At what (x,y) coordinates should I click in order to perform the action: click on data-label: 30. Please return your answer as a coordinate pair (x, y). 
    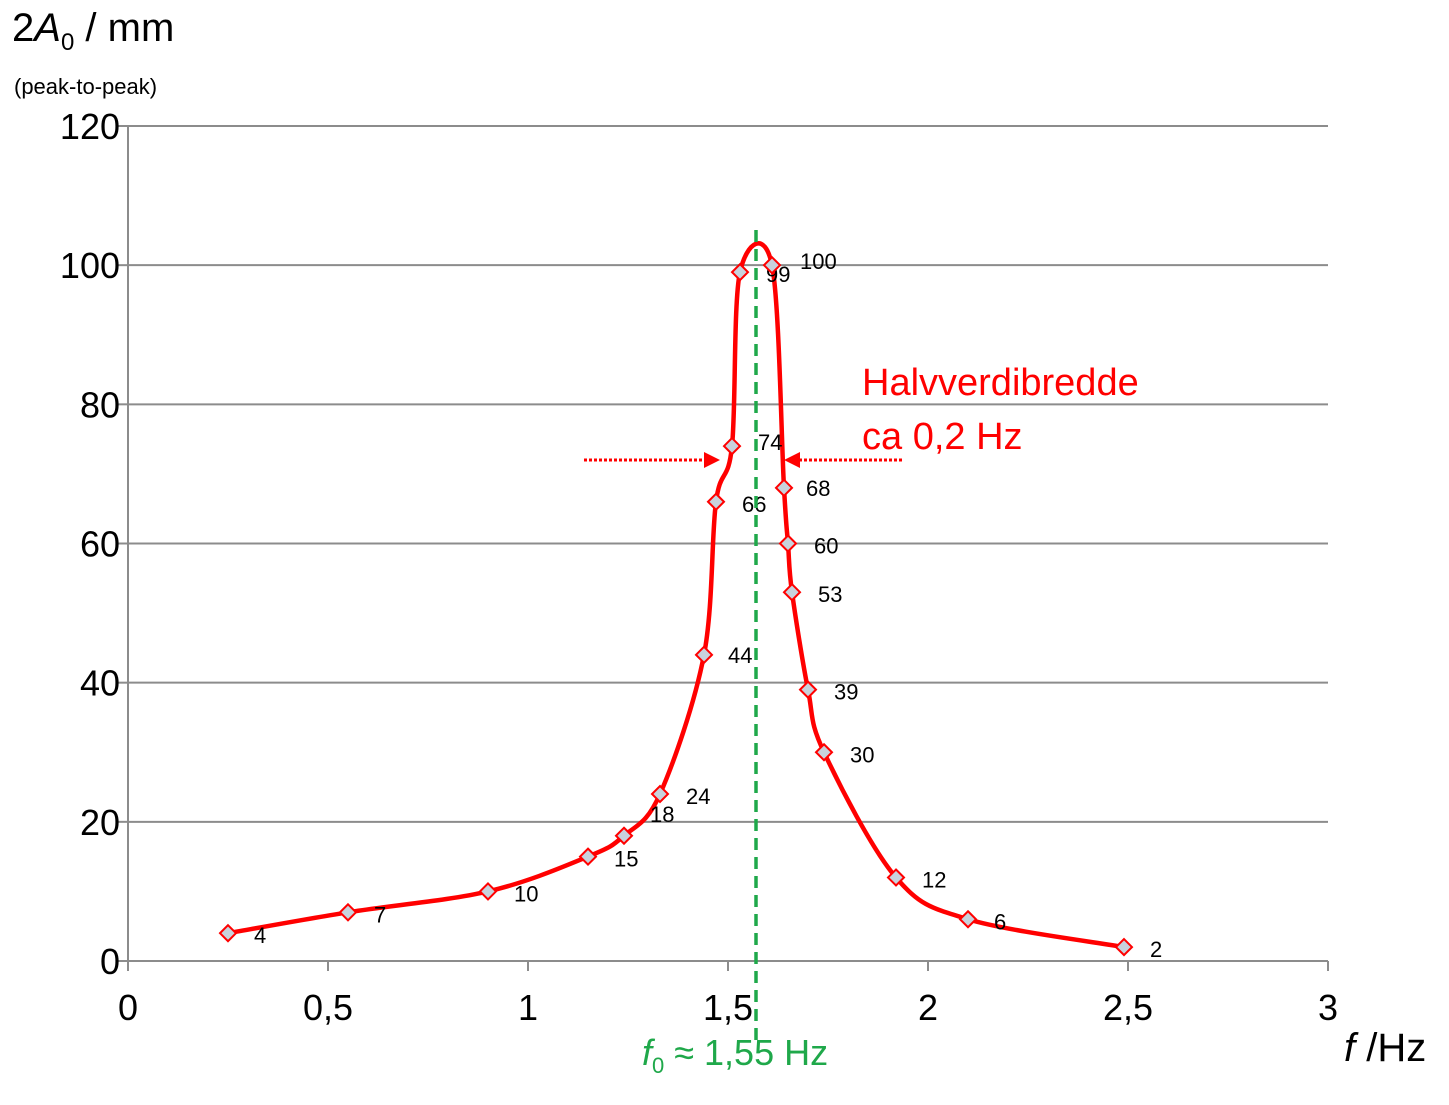
    Looking at the image, I should click on (862, 754).